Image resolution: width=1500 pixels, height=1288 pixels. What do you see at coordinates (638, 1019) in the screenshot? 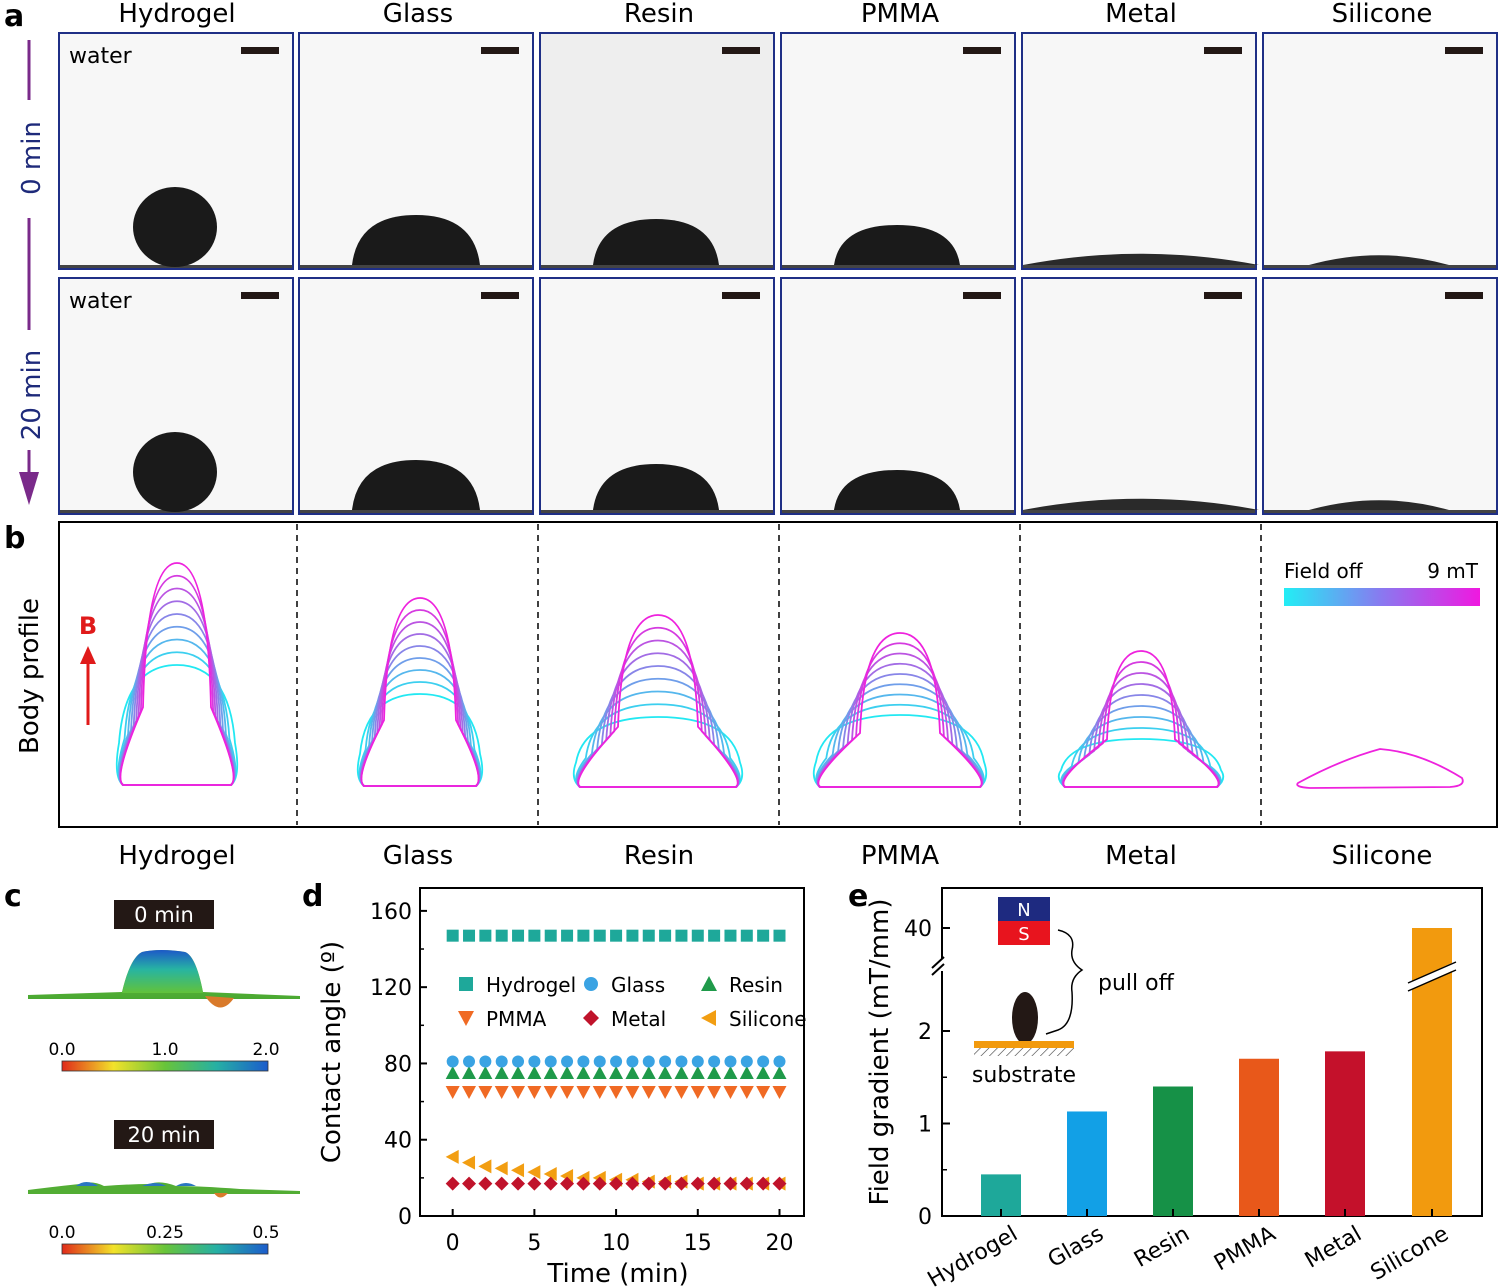
I see `legend-label: Metal` at bounding box center [638, 1019].